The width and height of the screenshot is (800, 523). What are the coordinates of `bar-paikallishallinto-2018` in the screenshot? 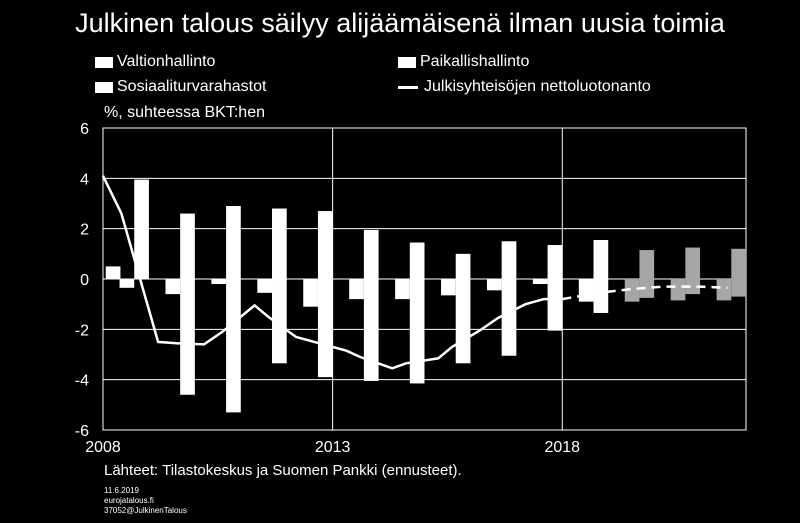 It's located at (586, 290).